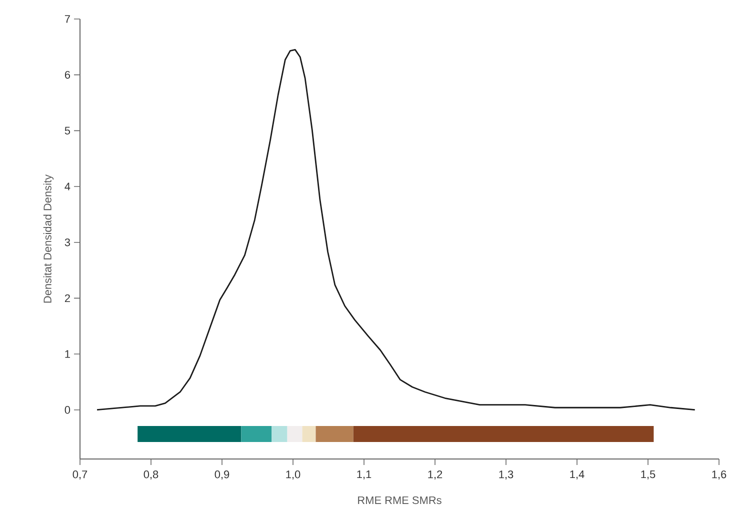 The image size is (738, 524). I want to click on x-tick-label: 1,4, so click(577, 475).